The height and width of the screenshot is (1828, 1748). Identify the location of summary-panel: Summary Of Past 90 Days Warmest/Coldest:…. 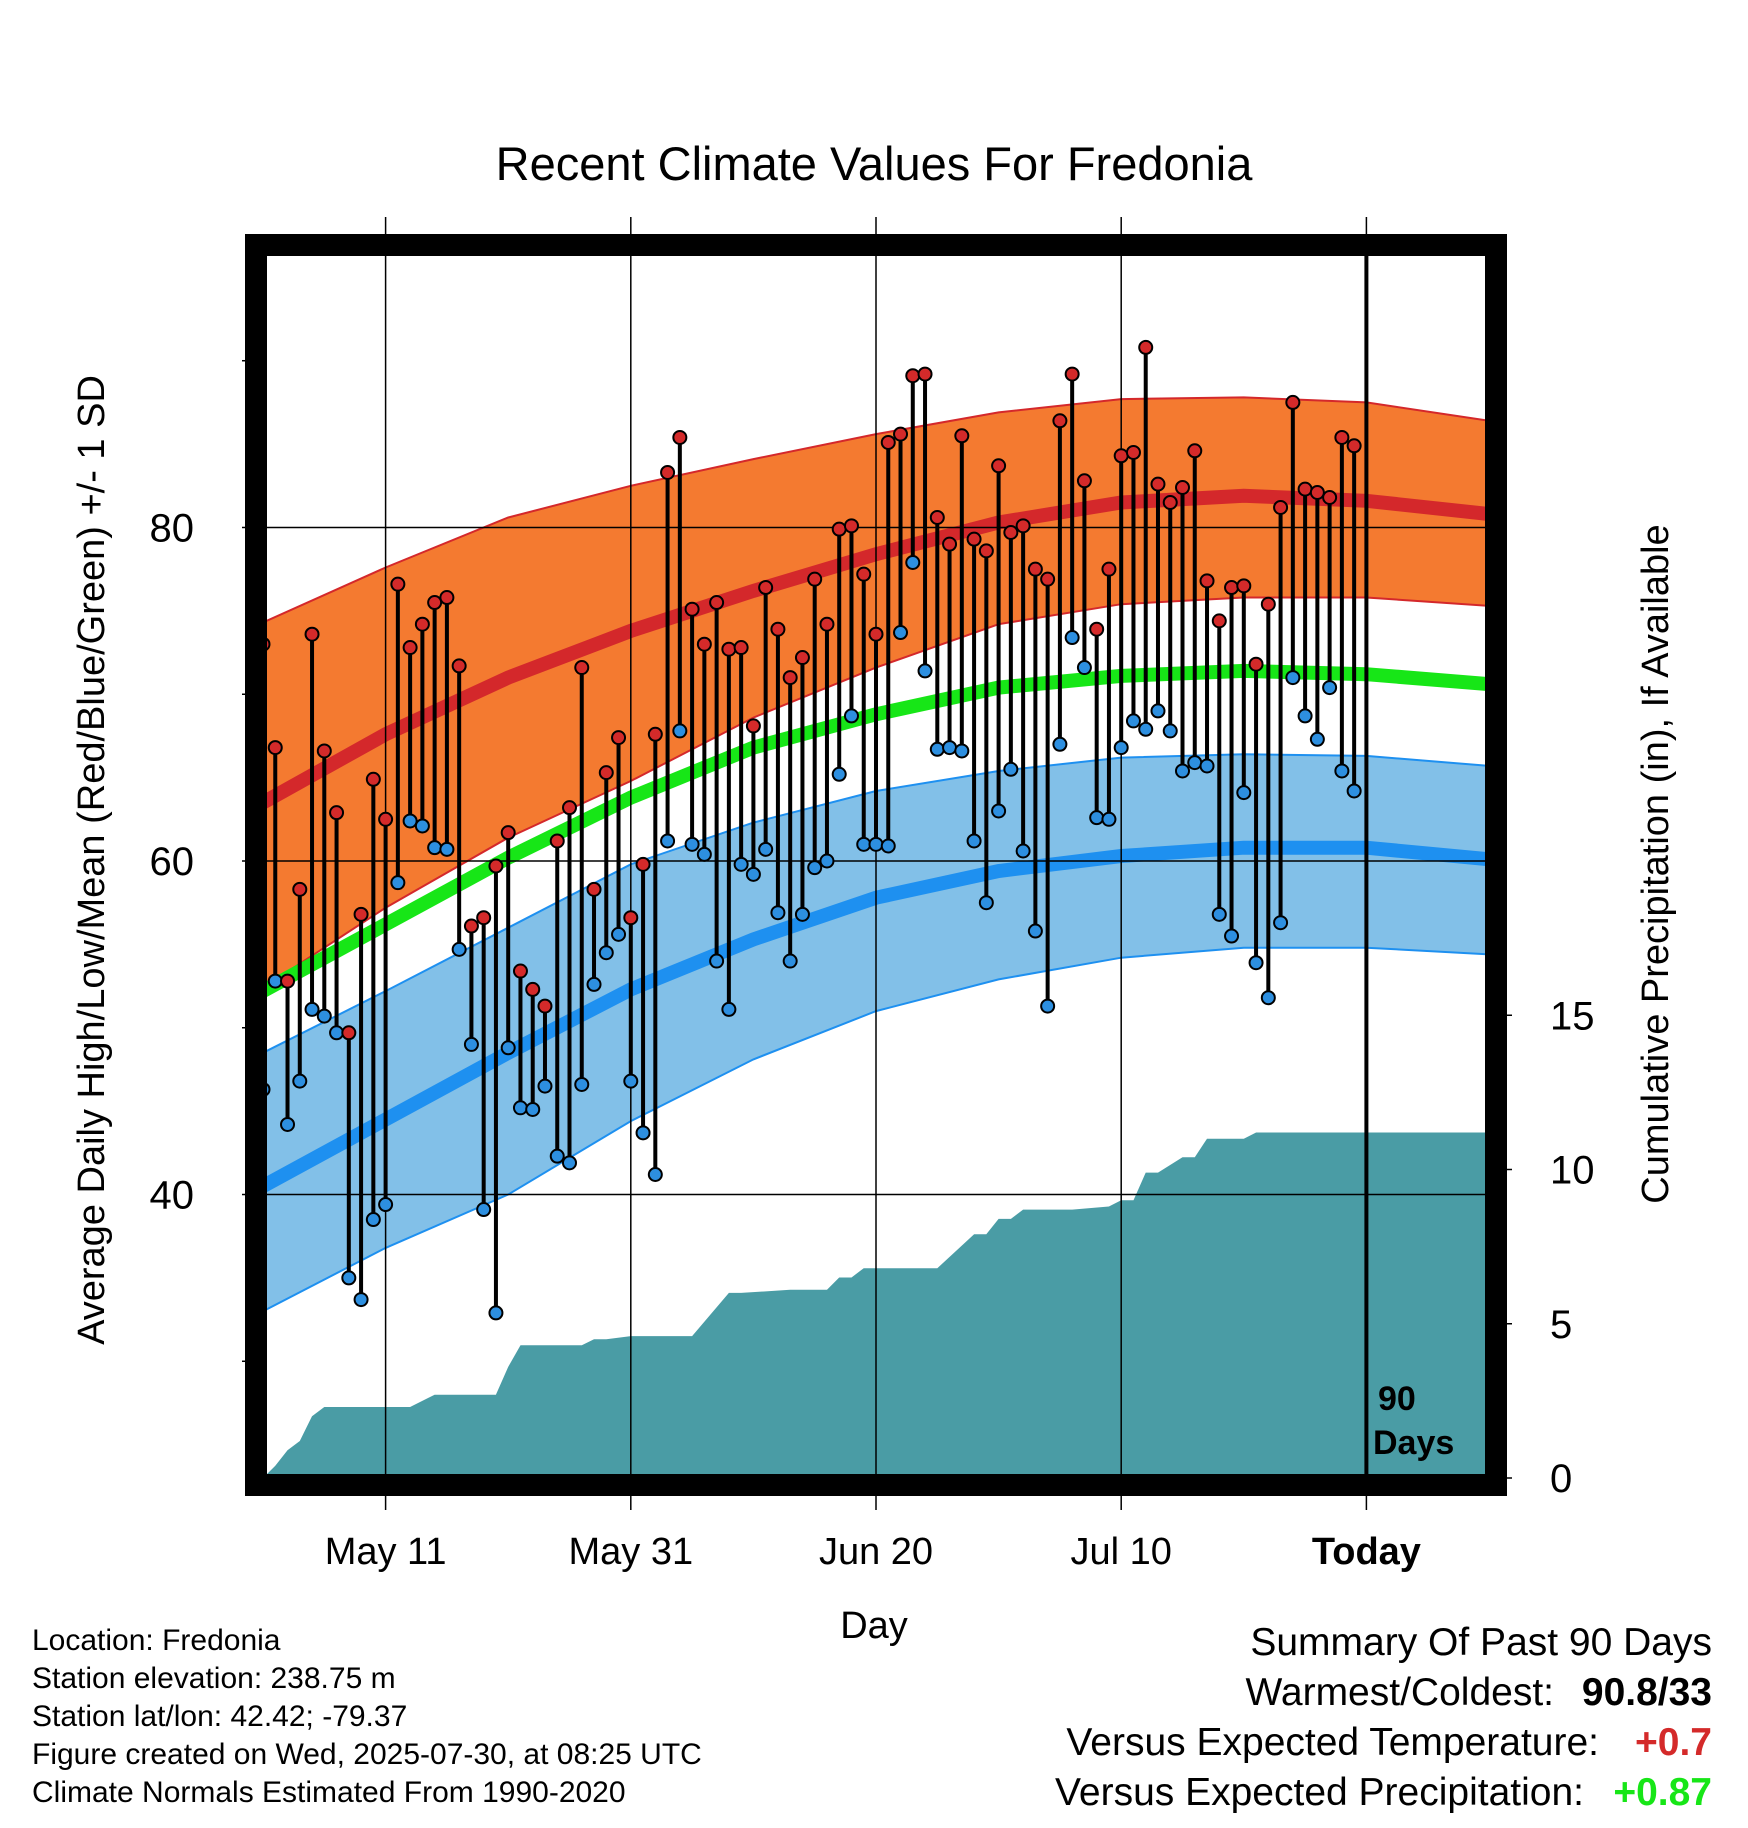
(1383, 1718).